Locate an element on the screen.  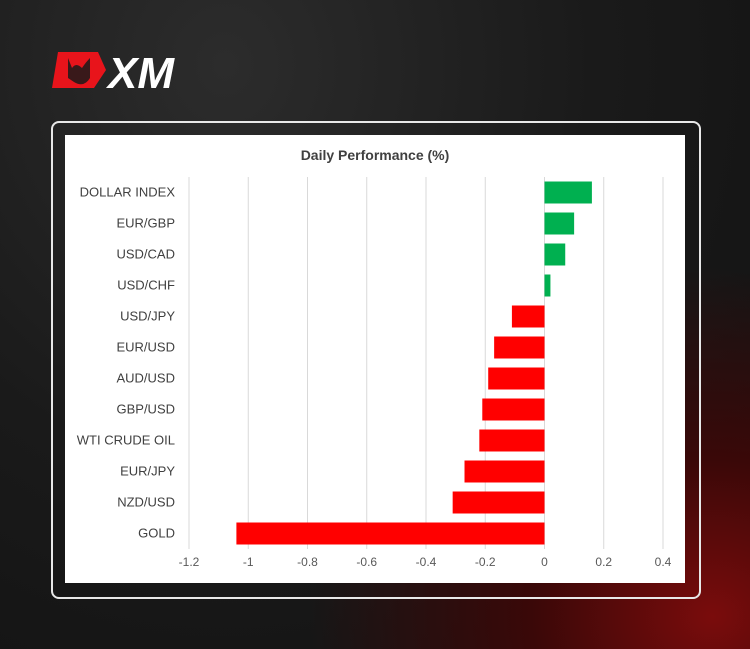
category-label: USD/CAD is located at coordinates (145, 254).